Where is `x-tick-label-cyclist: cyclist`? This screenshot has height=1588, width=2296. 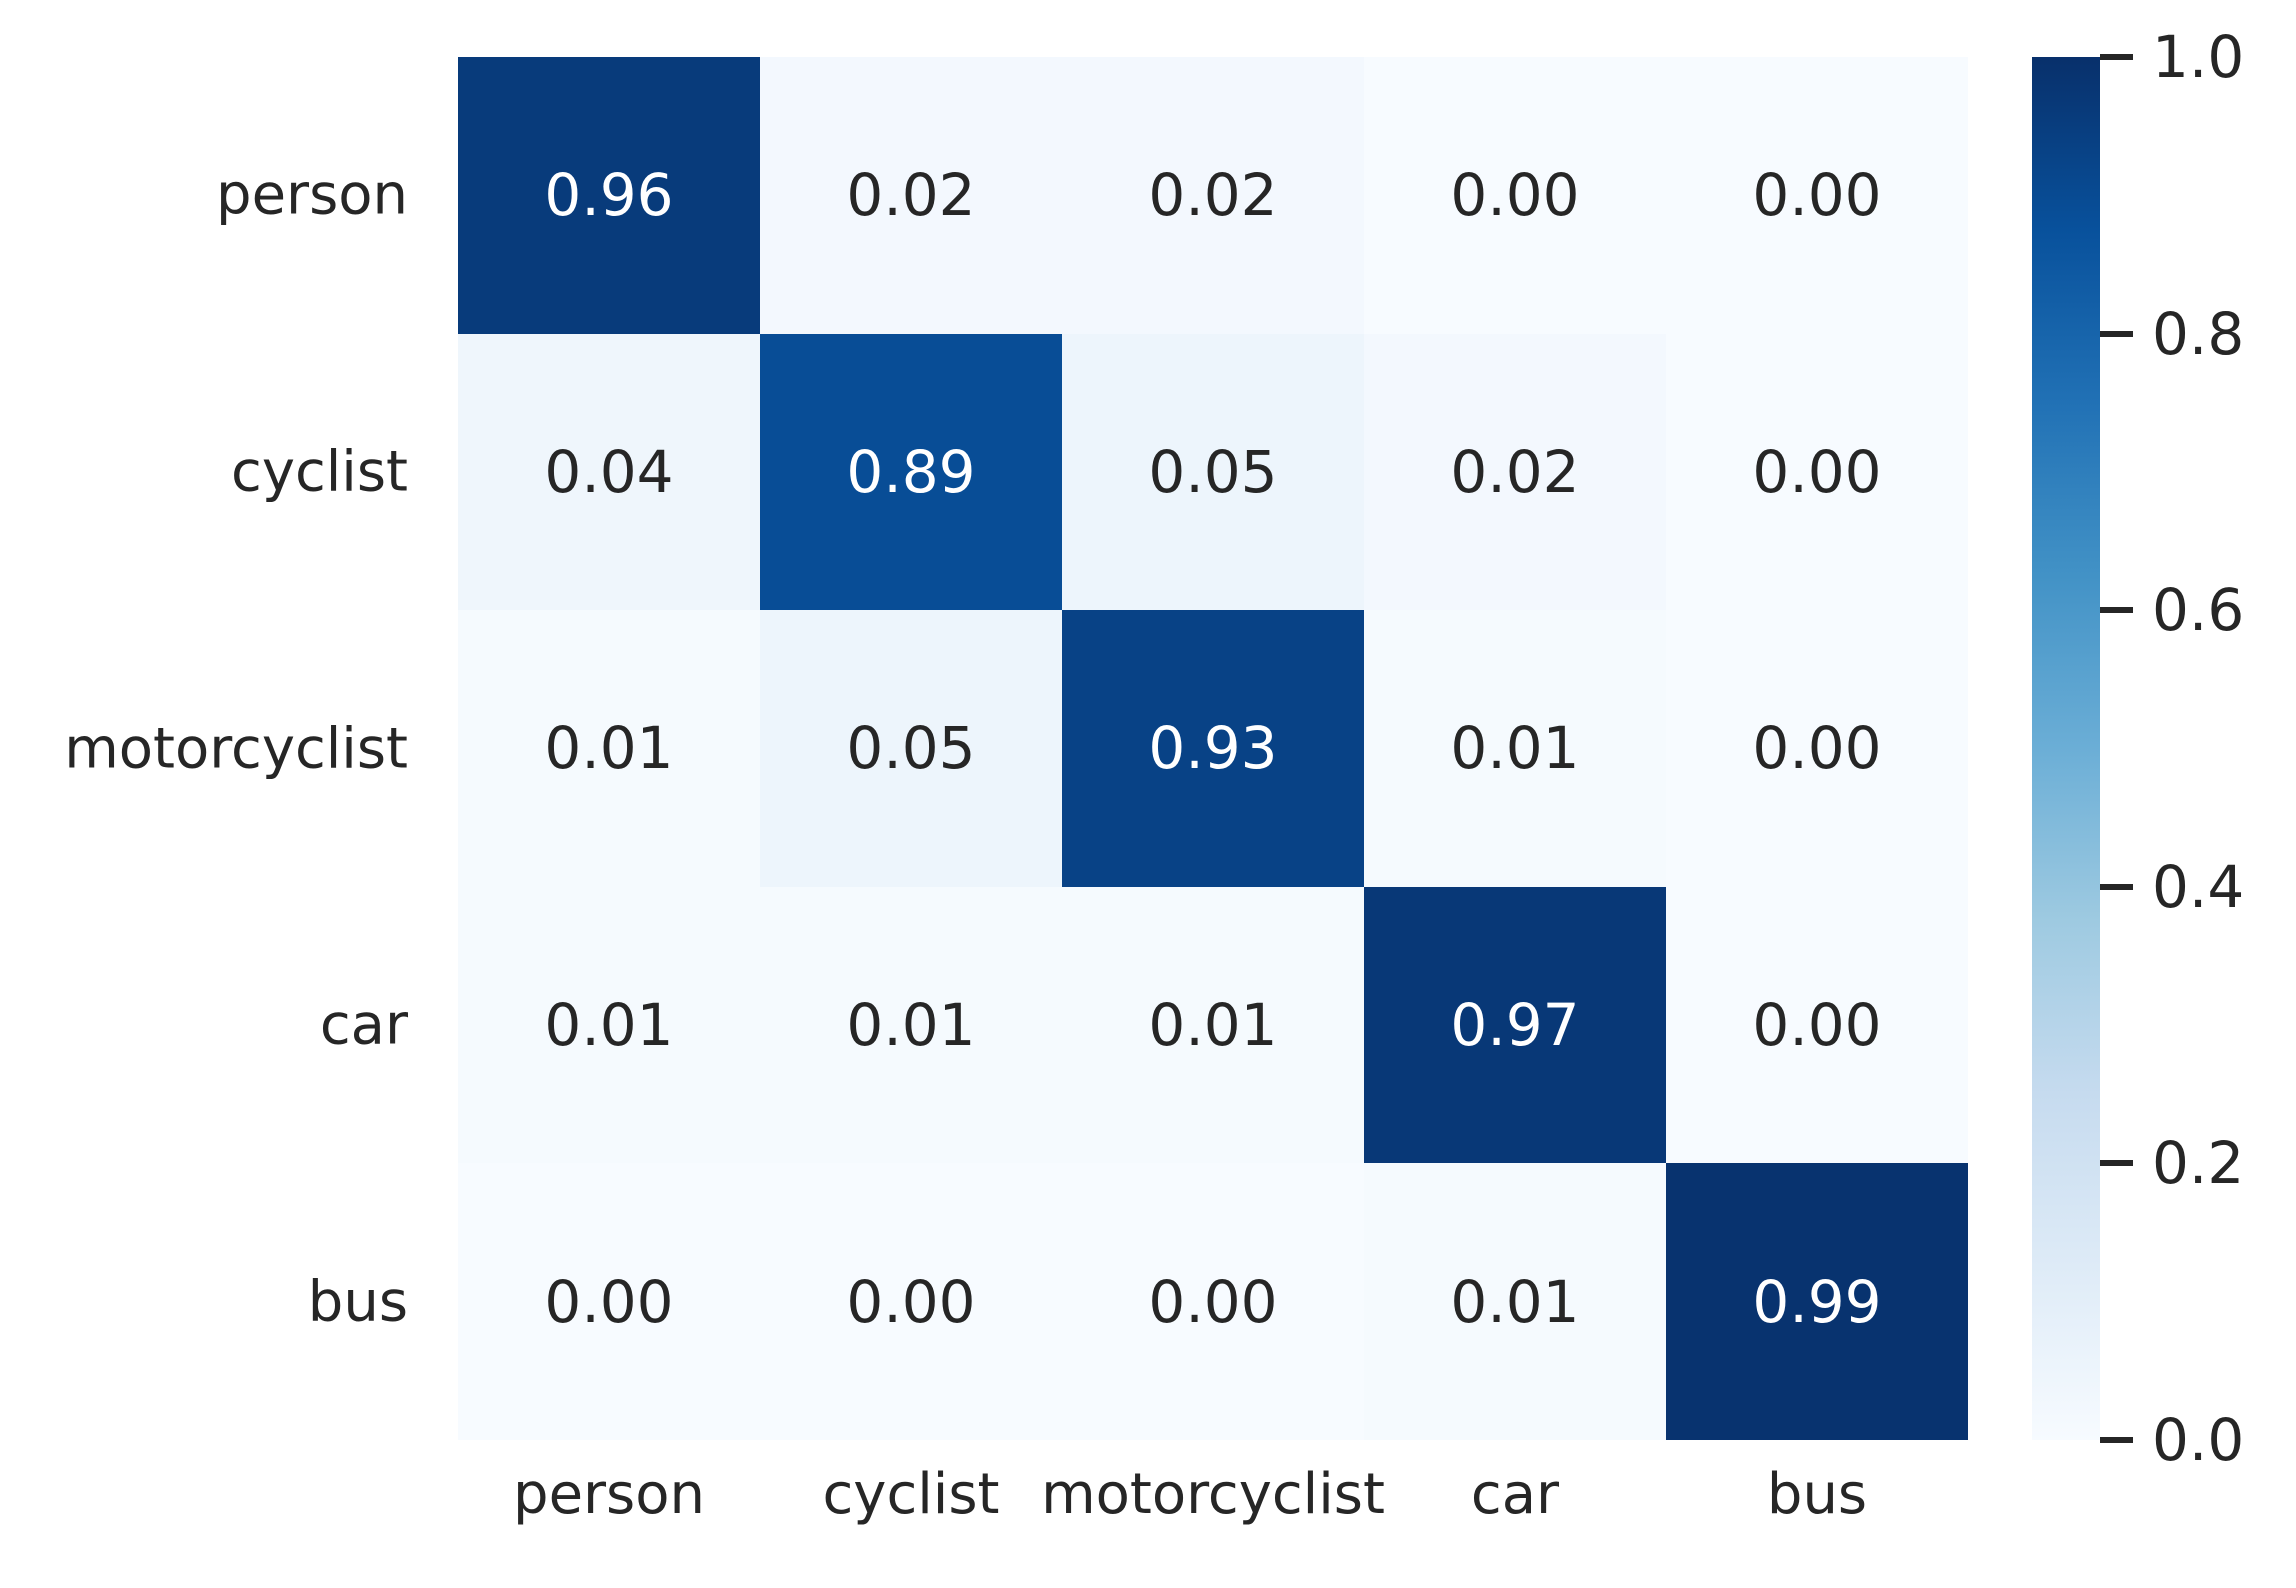
x-tick-label-cyclist: cyclist is located at coordinates (911, 1494).